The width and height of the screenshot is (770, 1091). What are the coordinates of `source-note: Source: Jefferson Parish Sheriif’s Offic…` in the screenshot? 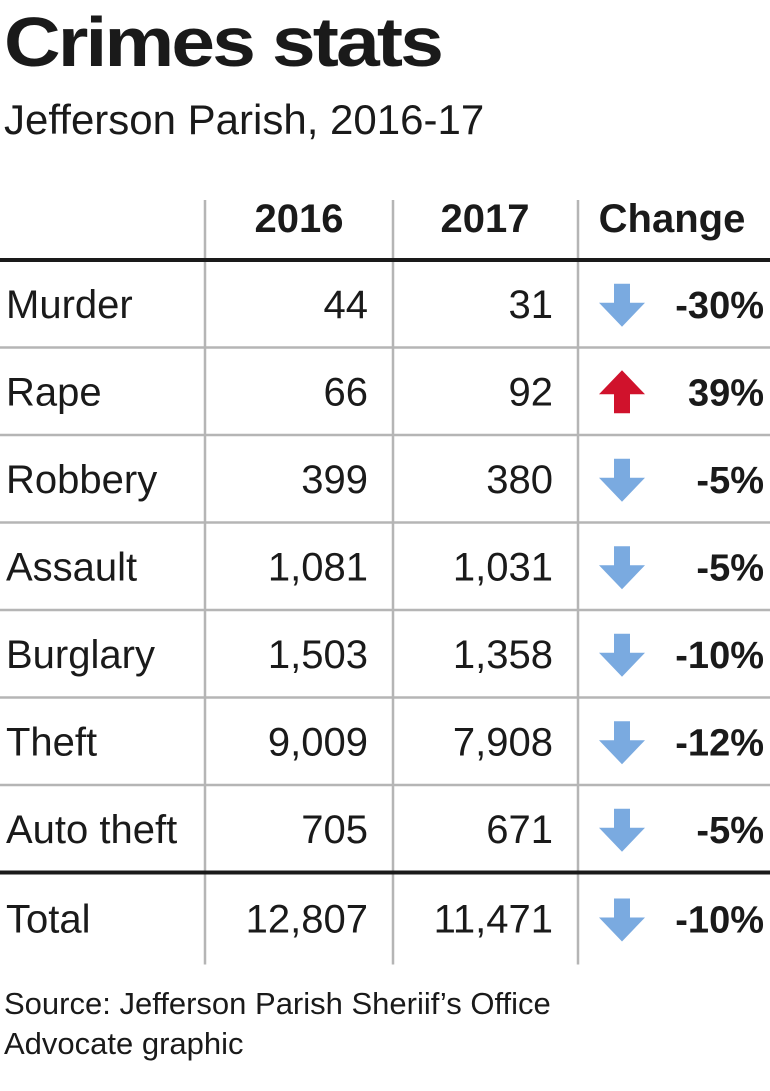 It's located at (277, 1003).